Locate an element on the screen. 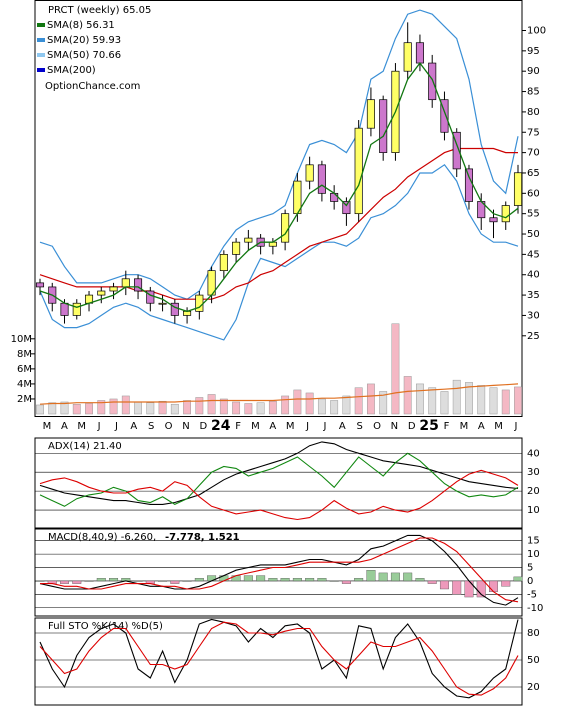  y-tick-label: 70 is located at coordinates (533, 153).